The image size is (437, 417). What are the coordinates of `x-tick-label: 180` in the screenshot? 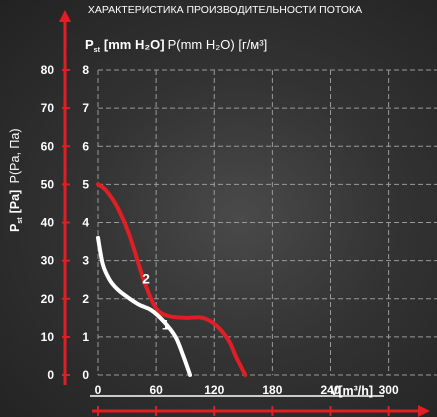 It's located at (272, 390).